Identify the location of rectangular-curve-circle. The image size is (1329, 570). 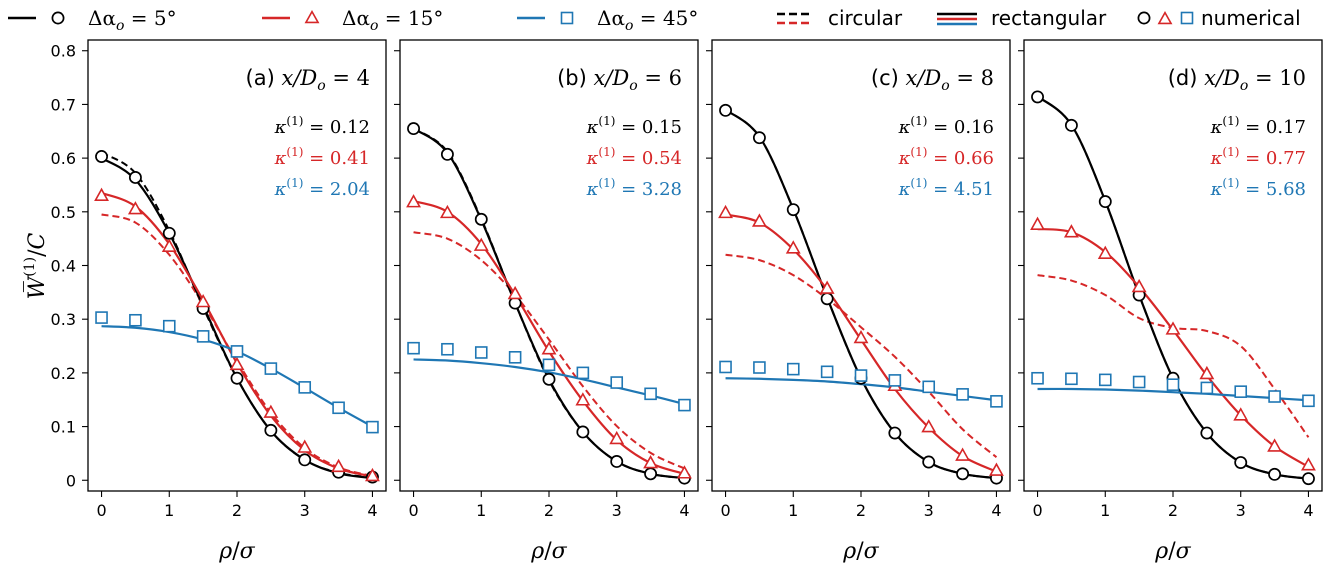
(1172, 287).